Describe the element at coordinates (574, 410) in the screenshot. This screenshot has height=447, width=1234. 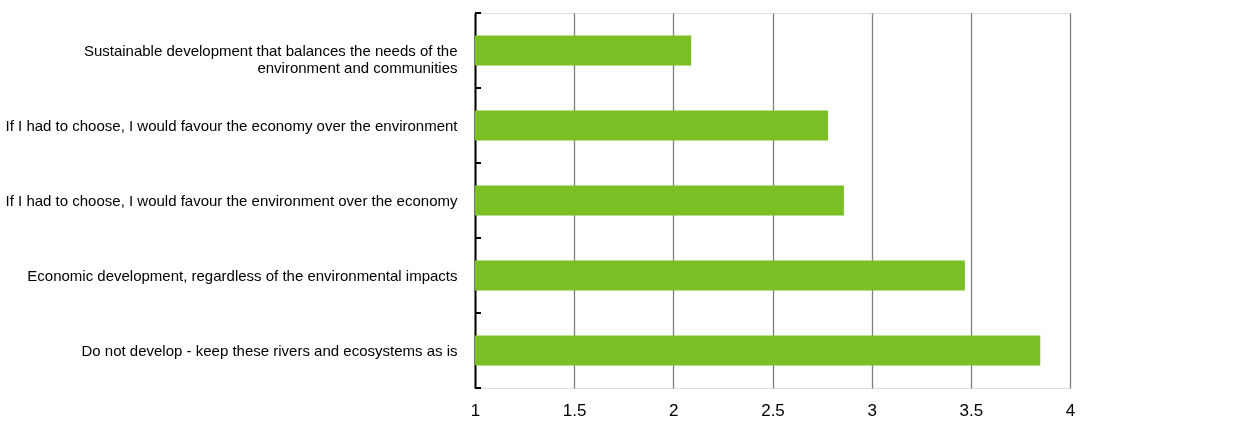
I see `x-tick-label: 1.5` at that location.